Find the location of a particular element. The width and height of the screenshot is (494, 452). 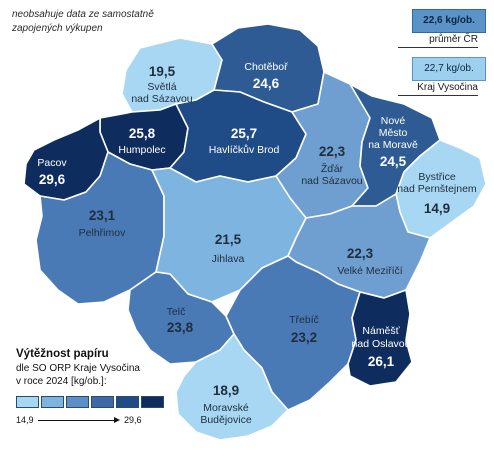

legend-subtitle-1: dle SO ORP Kraje Vysočina is located at coordinates (78, 368).